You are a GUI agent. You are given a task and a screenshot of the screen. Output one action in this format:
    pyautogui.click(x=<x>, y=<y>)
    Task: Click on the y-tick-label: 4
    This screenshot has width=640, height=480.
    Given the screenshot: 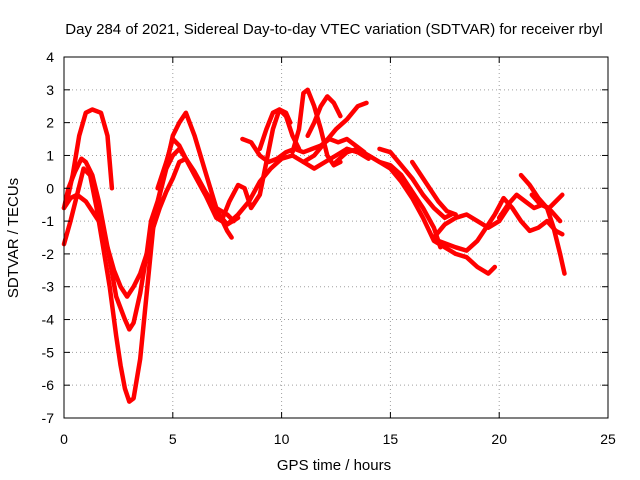 What is the action you would take?
    pyautogui.click(x=50, y=57)
    